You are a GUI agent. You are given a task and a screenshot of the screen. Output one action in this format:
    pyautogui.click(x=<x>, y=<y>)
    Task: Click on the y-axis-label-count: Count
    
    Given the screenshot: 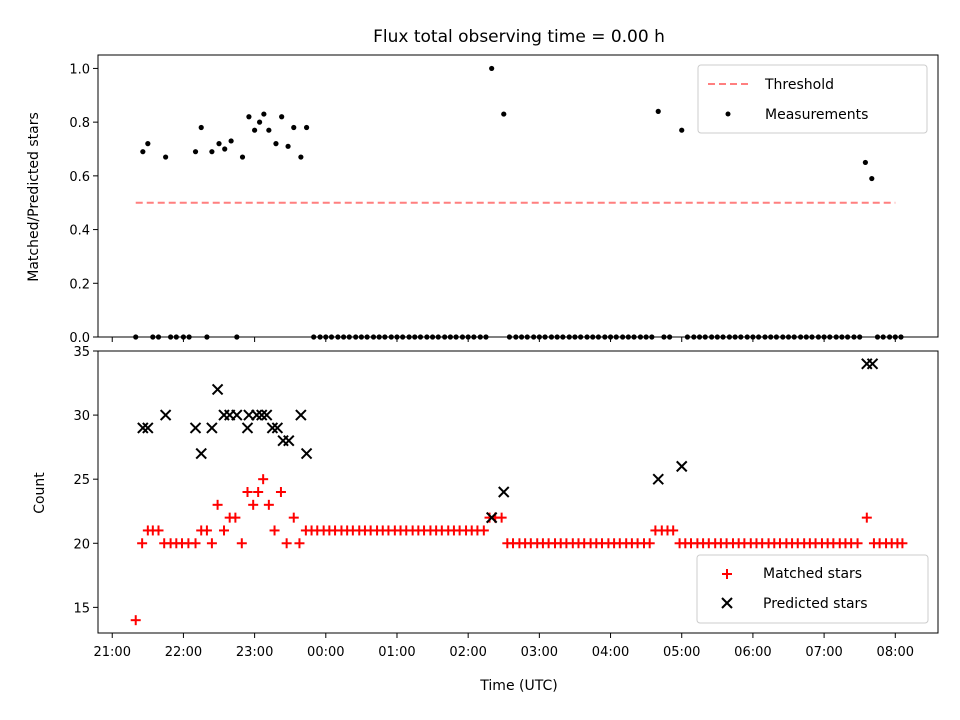 What is the action you would take?
    pyautogui.click(x=40, y=493)
    